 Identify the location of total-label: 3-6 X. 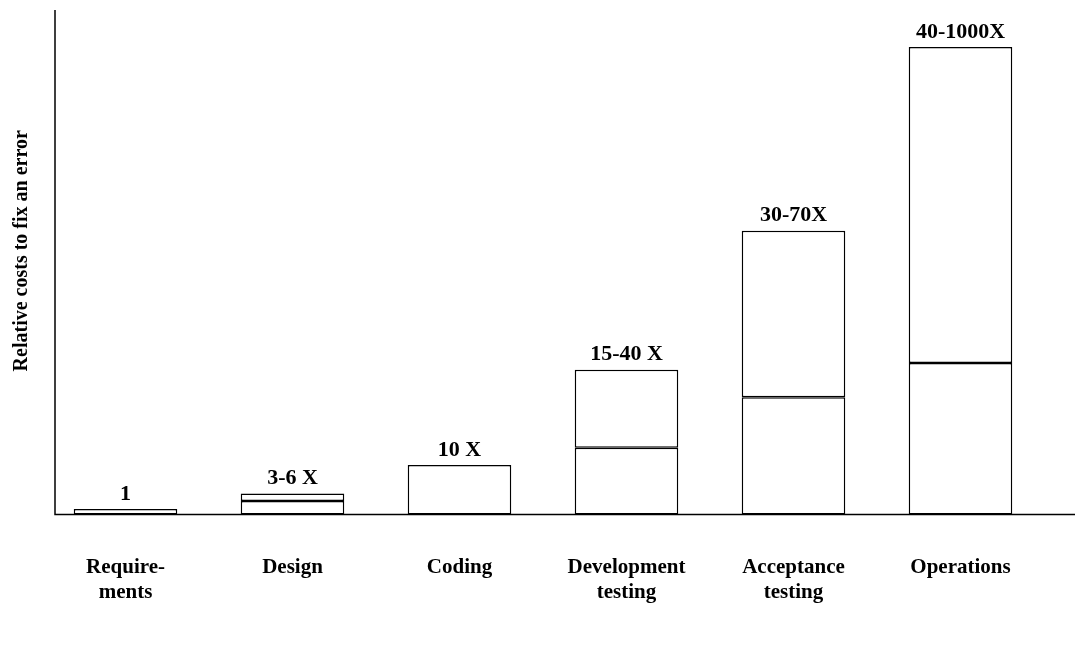
(292, 477).